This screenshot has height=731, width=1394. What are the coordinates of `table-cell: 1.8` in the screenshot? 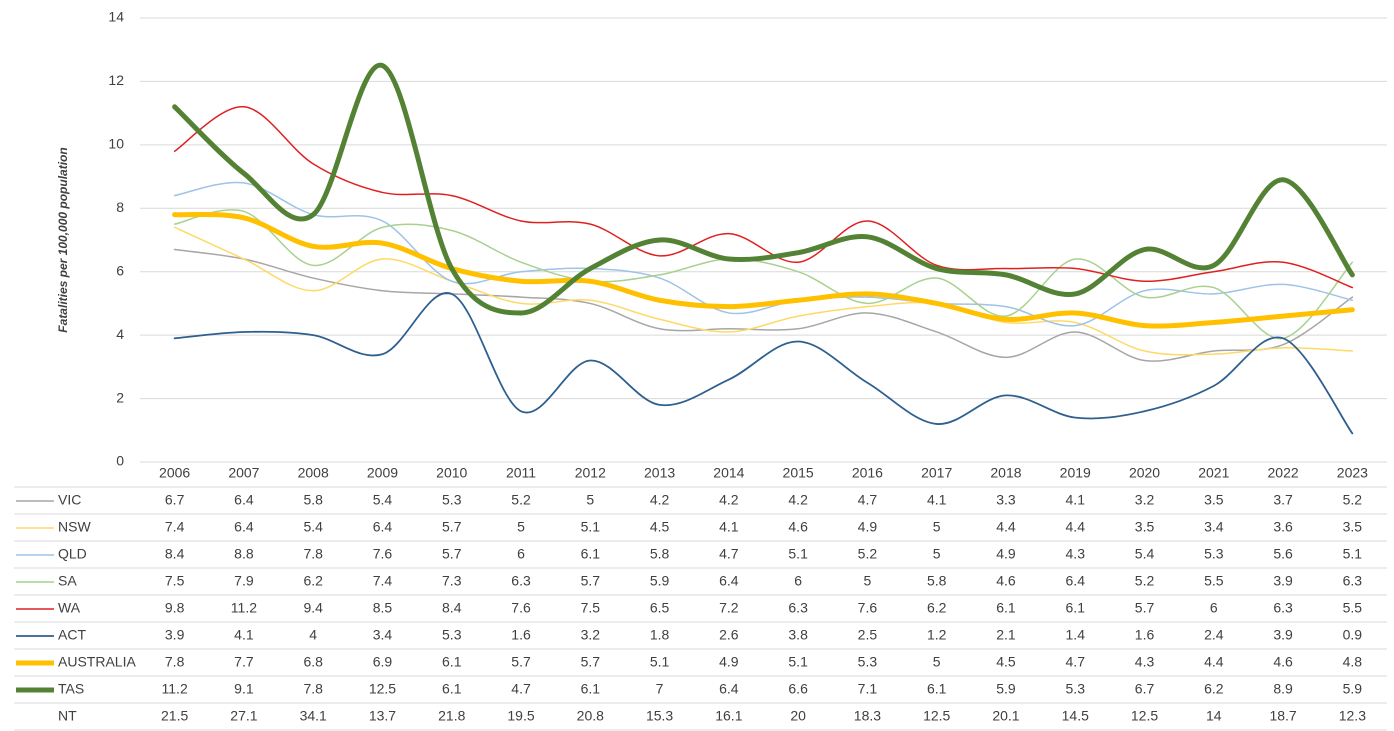 It's located at (660, 635).